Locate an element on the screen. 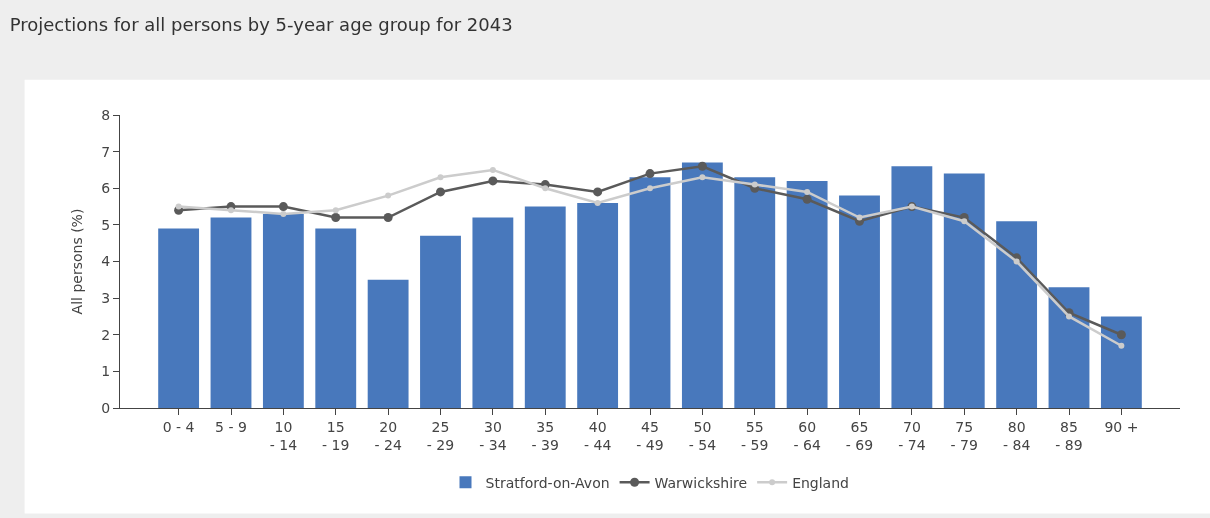  y-axis-title: All persons (%) is located at coordinates (77, 261).